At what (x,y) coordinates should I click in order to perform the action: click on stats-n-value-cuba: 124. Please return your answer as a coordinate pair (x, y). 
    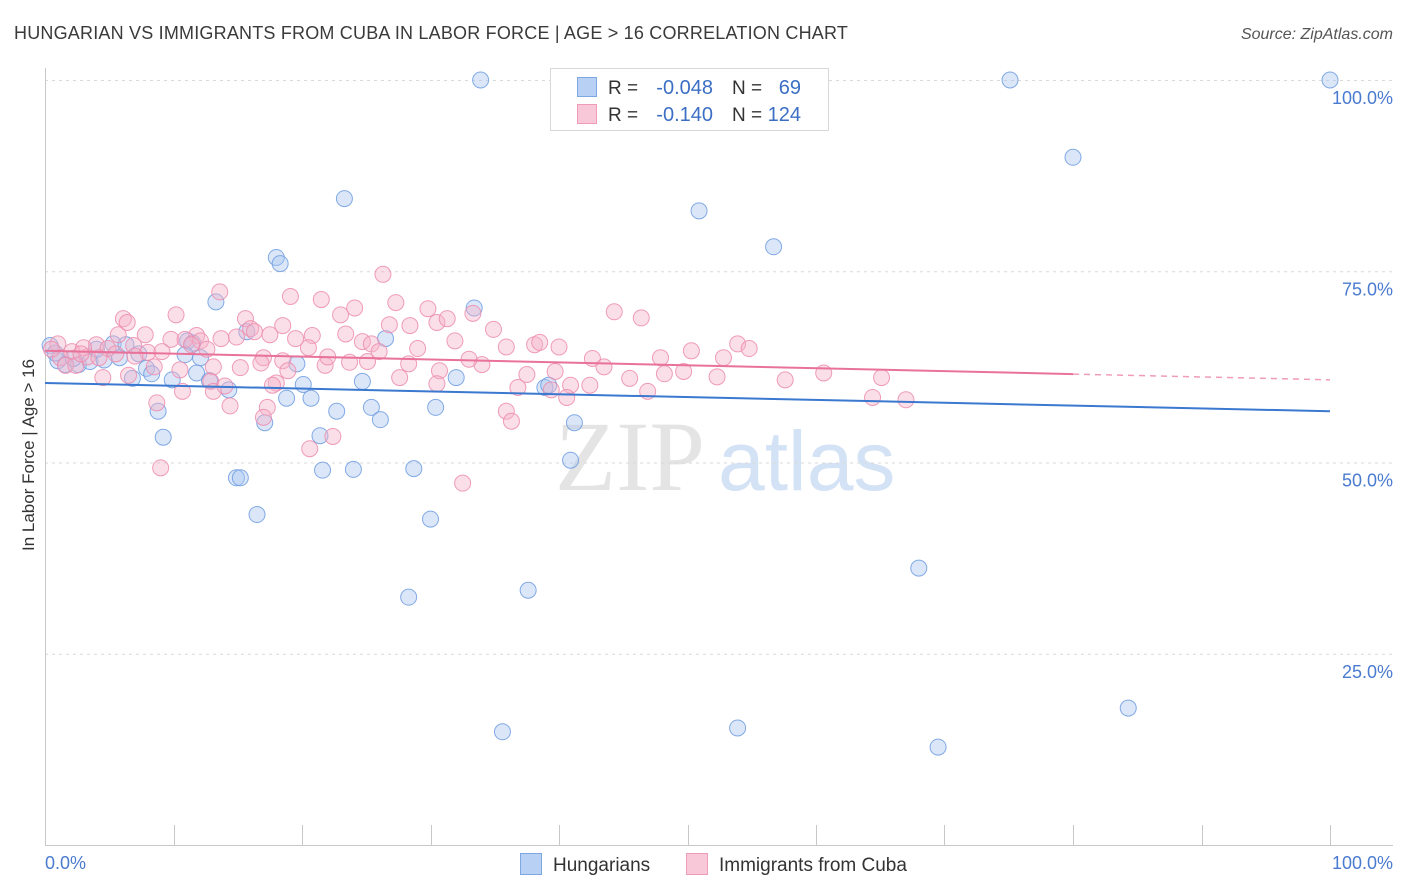
    Looking at the image, I should click on (784, 115).